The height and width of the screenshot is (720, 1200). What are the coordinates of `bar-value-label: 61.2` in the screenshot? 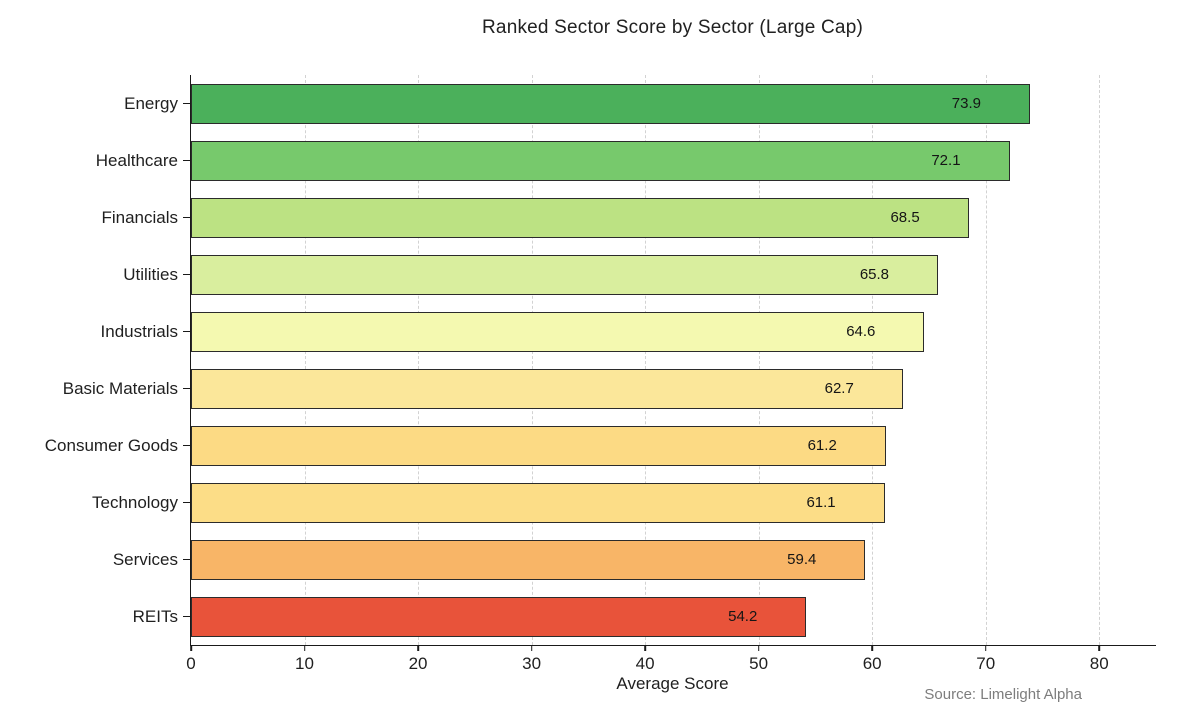 It's located at (822, 445).